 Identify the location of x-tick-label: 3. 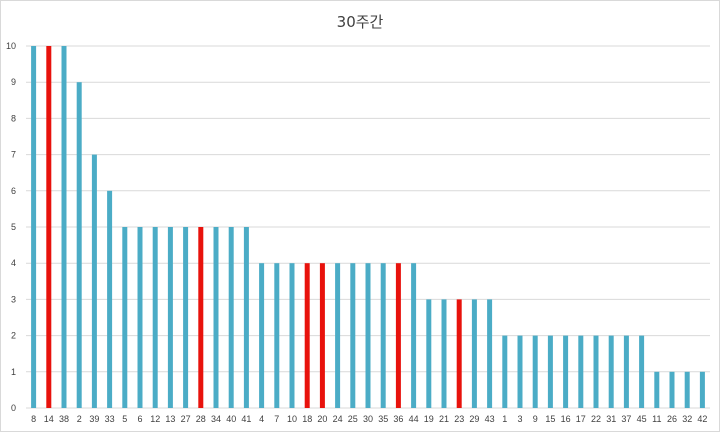
(519, 419).